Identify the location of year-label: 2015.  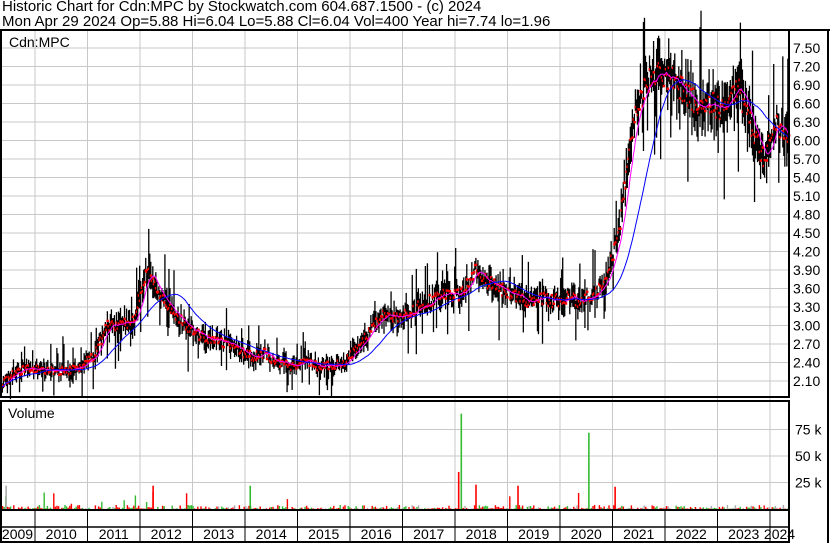
(323, 534).